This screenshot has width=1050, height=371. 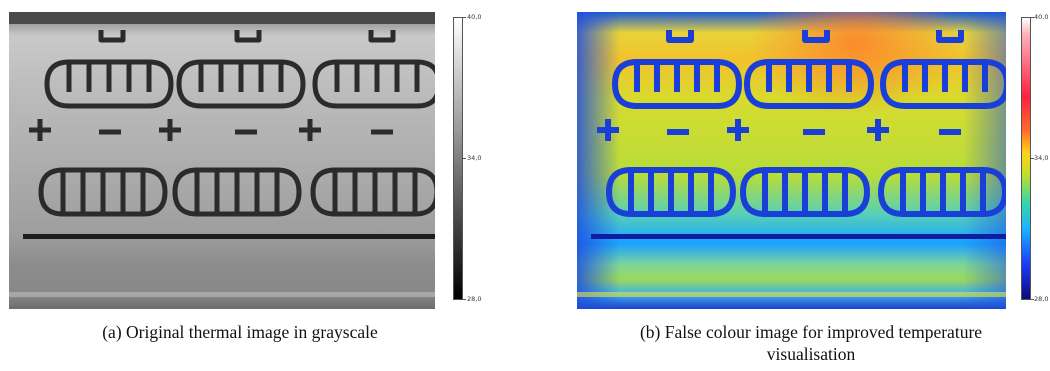 I want to click on caption-b-line2: visualisation, so click(x=811, y=354).